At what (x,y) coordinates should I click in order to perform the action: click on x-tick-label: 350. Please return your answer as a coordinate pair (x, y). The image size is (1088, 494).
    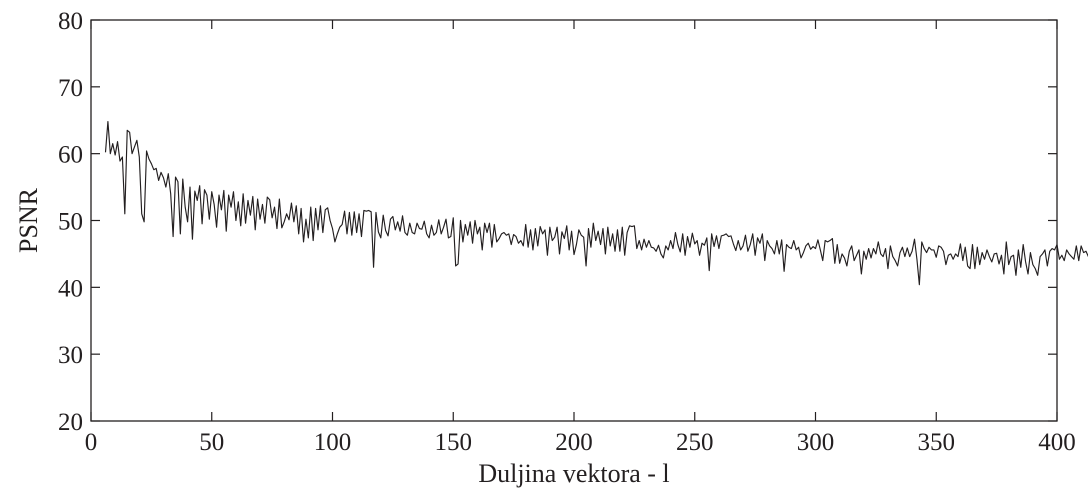
    Looking at the image, I should click on (937, 442).